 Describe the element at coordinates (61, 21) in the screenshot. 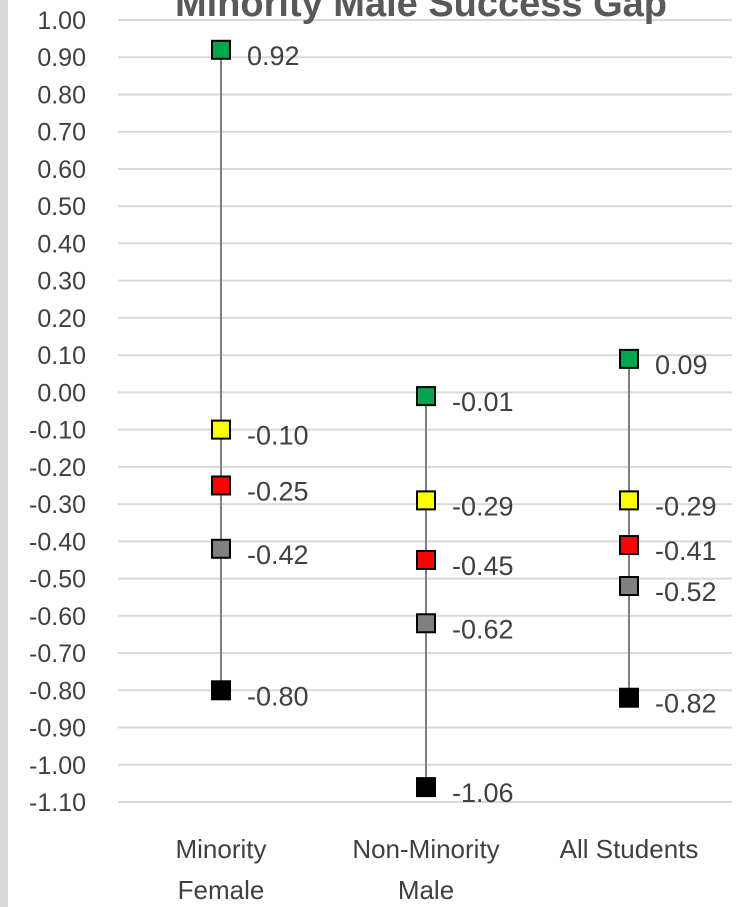

I see `y-tick-label: 1.00` at that location.